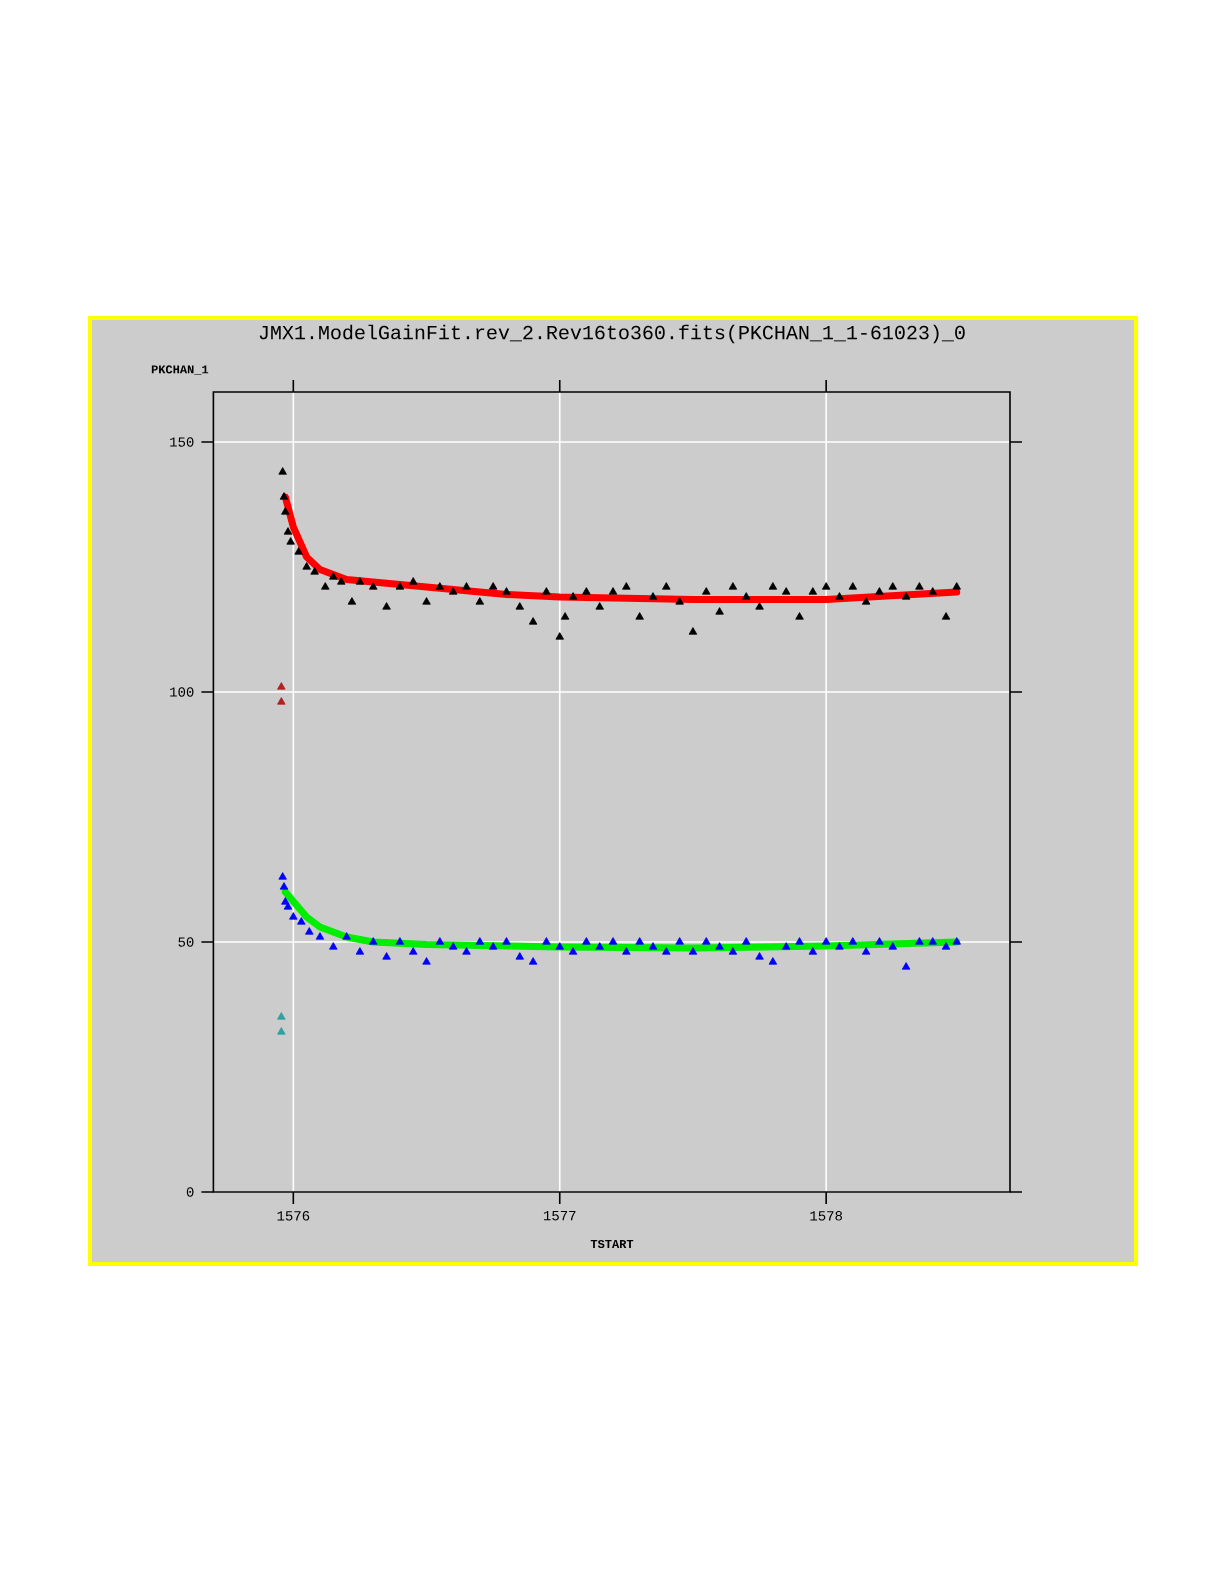  Describe the element at coordinates (621, 548) in the screenshot. I see `line-series` at that location.